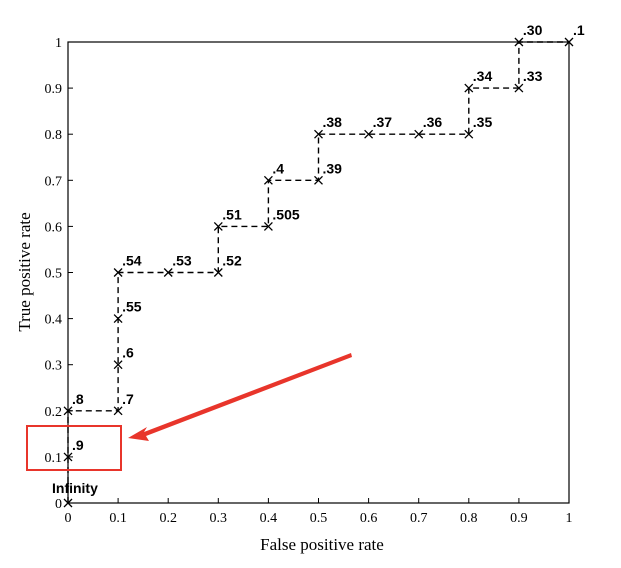  I want to click on highlight-box, so click(74, 448).